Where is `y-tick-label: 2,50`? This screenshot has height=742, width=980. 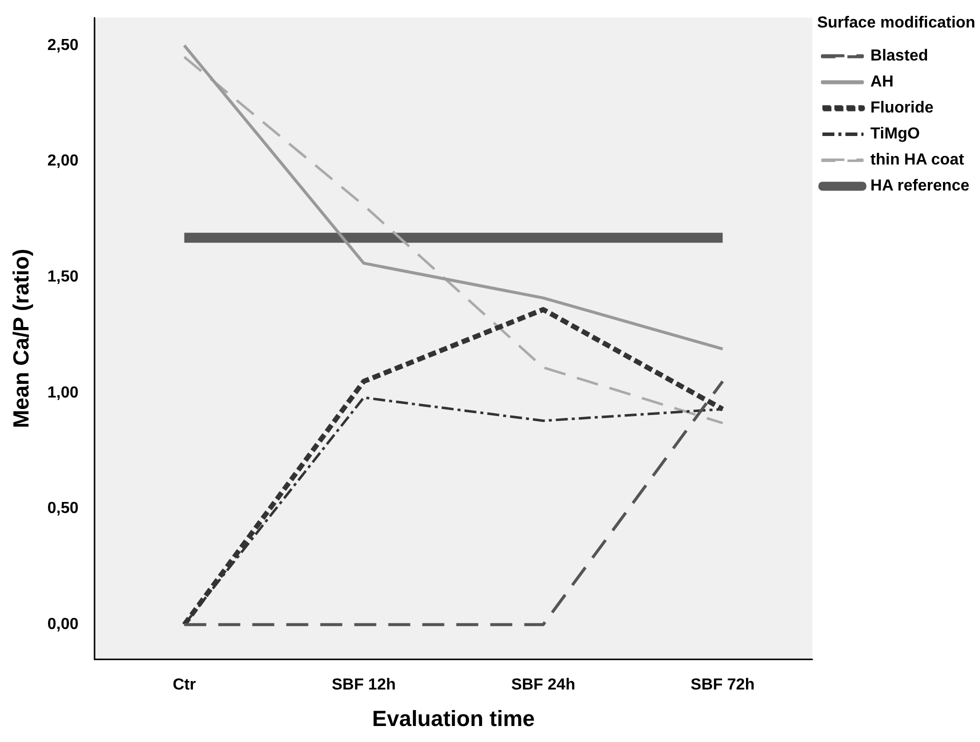
y-tick-label: 2,50 is located at coordinates (63, 45).